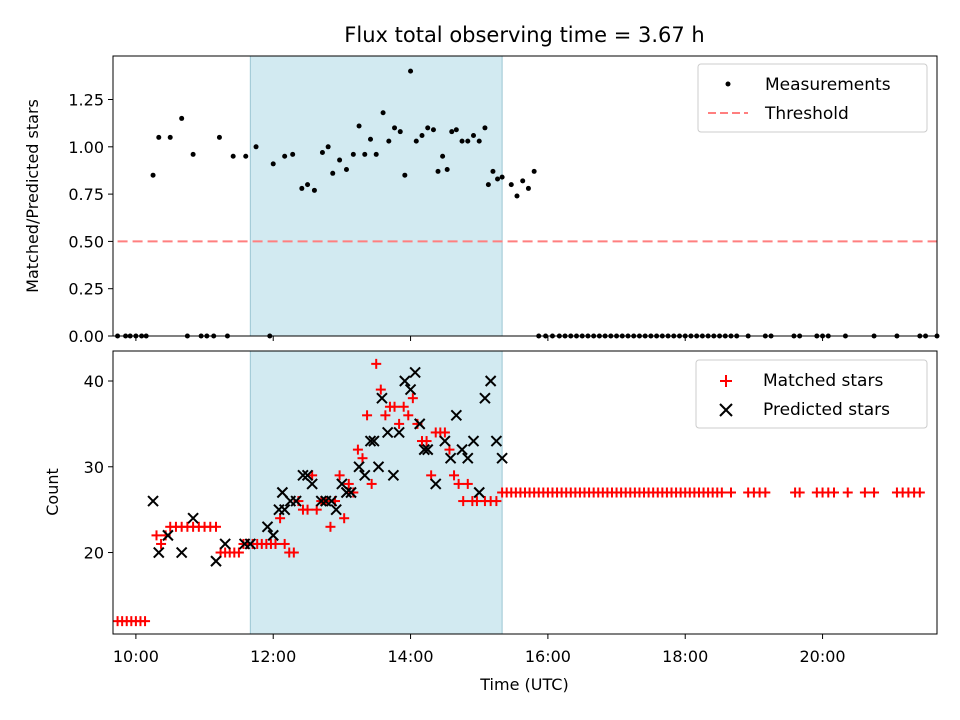 Image resolution: width=960 pixels, height=720 pixels. I want to click on legend-predicted-marker, so click(726, 410).